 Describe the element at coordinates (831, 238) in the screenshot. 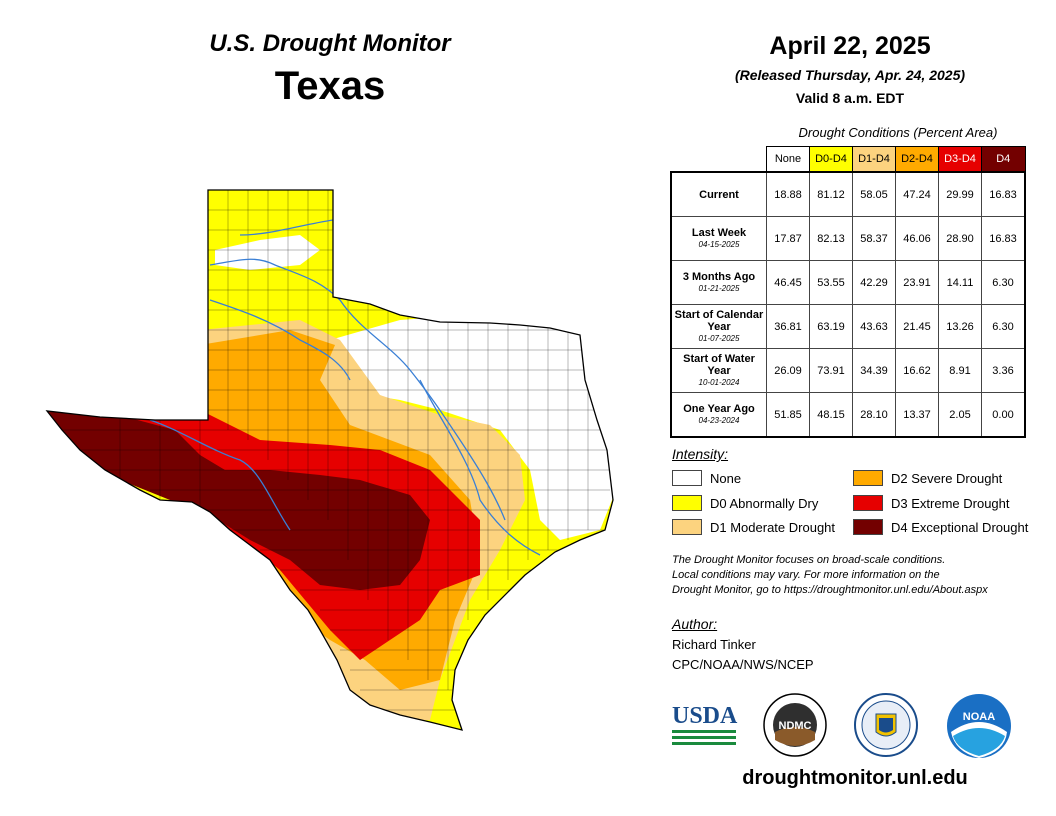

I see `table-cell: 82.13` at that location.